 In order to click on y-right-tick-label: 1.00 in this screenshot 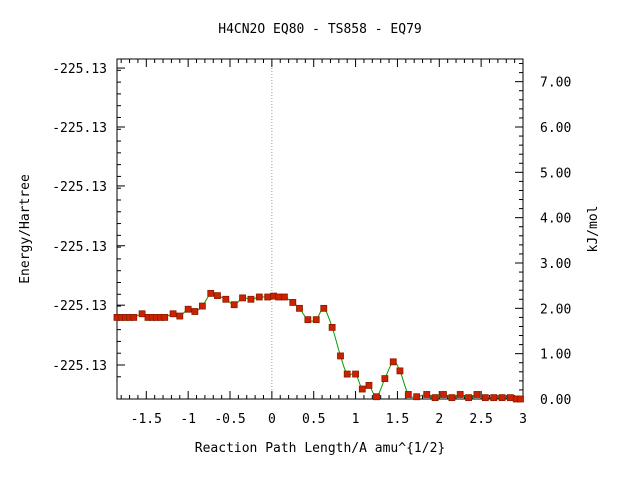, I will do `click(555, 355)`.